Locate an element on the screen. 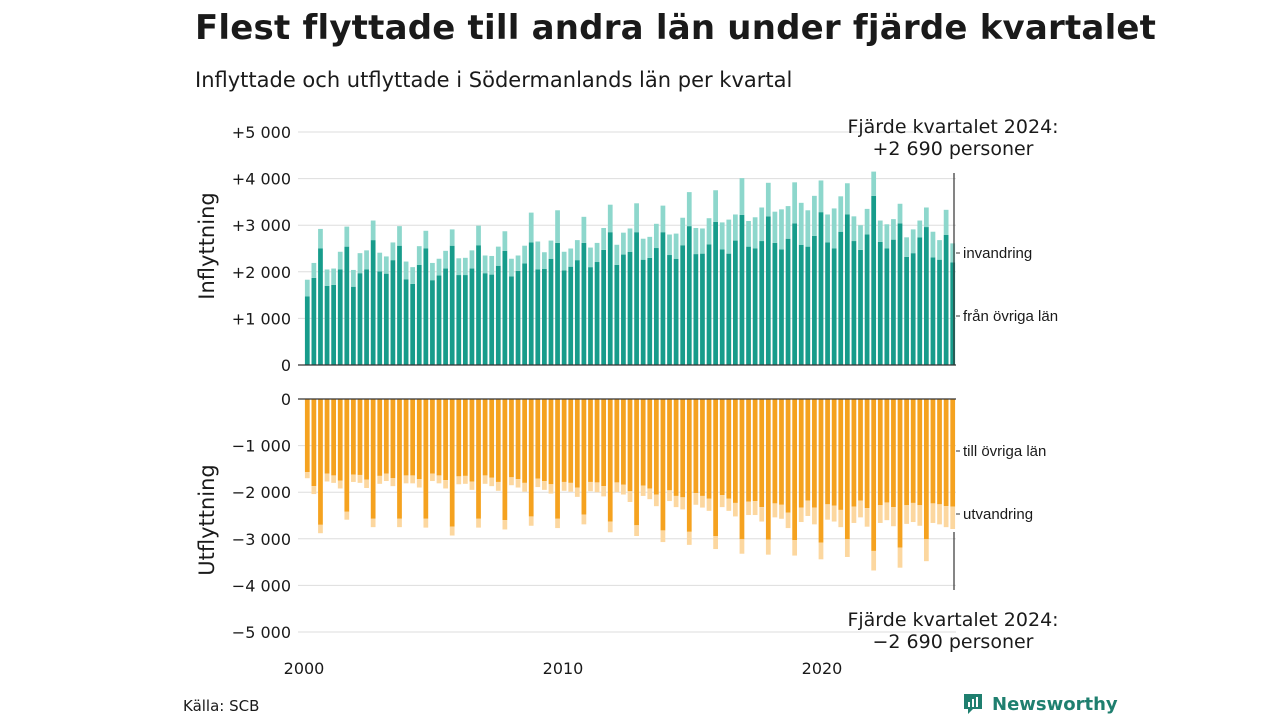 The height and width of the screenshot is (720, 1280). top-y-axis-title: Inflyttning is located at coordinates (207, 245).